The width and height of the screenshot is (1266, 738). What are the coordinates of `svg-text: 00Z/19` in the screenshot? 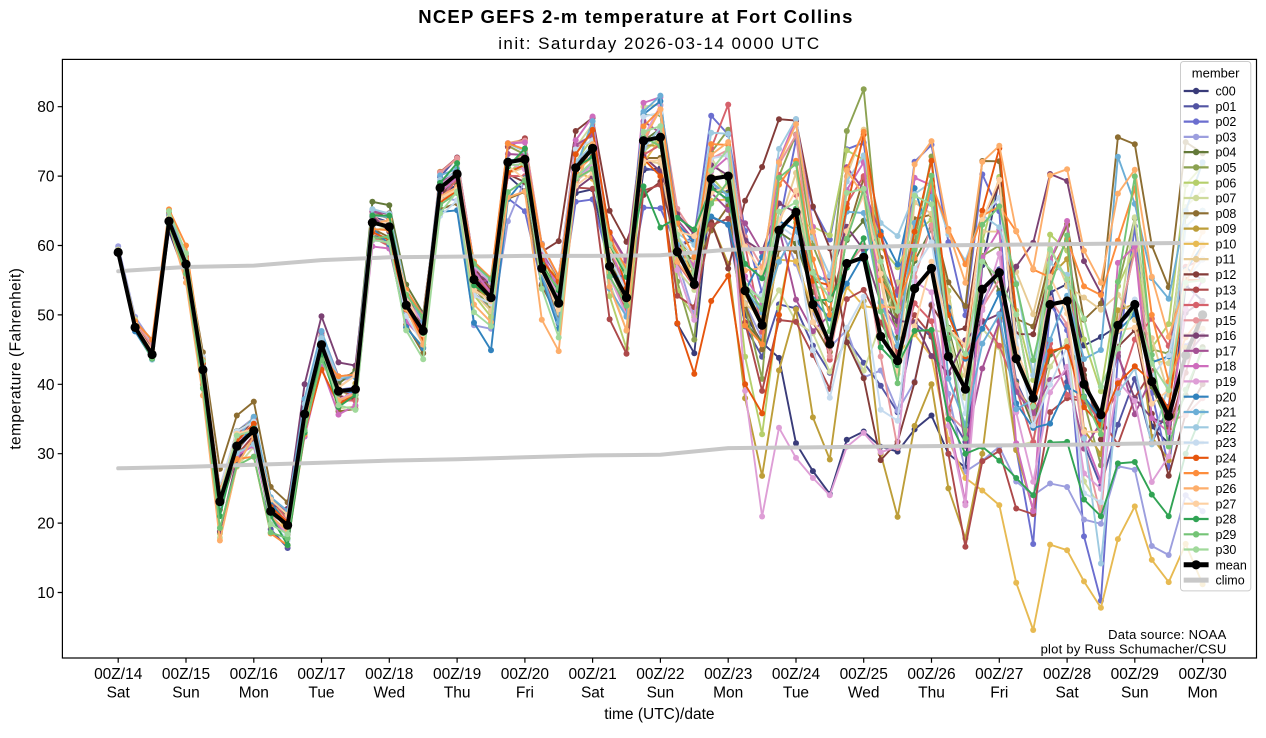 It's located at (457, 674).